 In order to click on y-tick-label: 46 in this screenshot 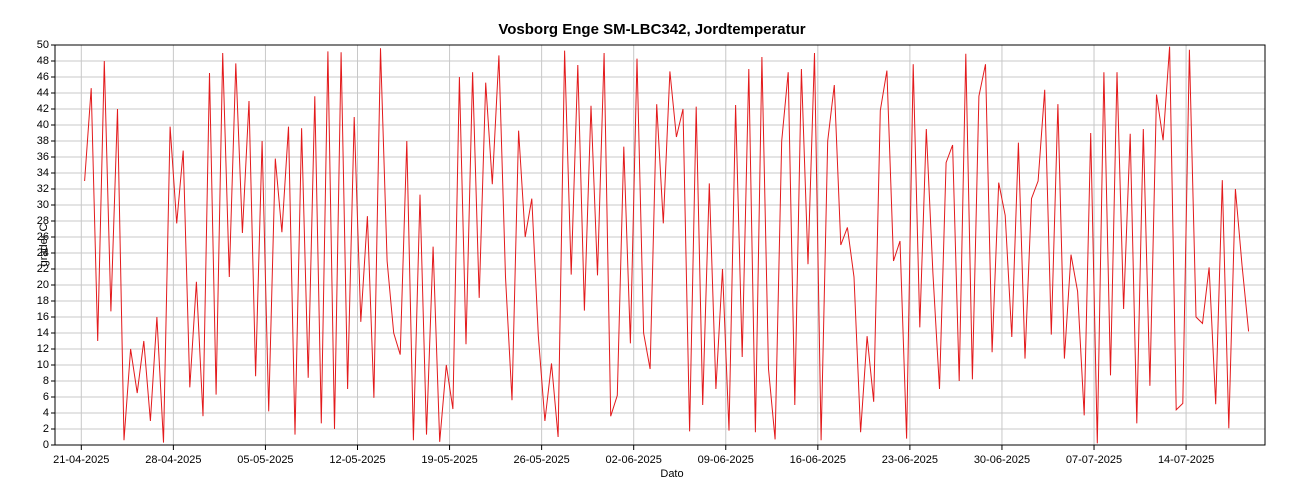, I will do `click(43, 77)`.